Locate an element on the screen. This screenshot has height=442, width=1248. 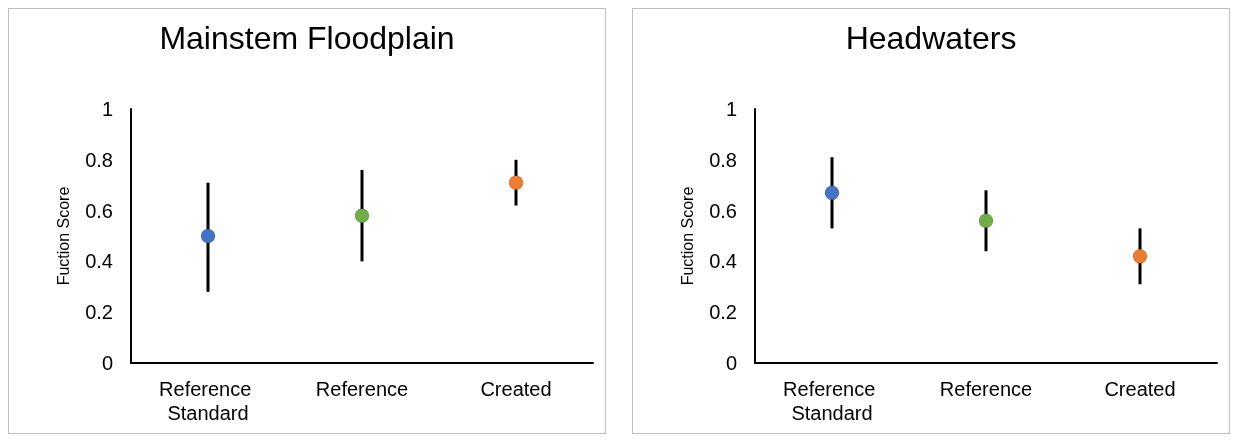
chart-title: Mainstem Floodplain is located at coordinates (307, 38).